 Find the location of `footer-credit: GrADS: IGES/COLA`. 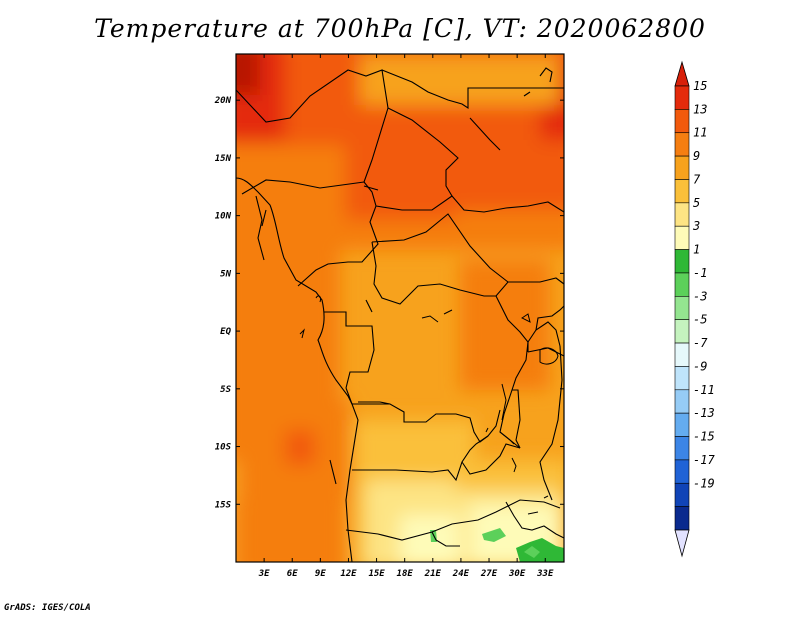

footer-credit: GrADS: IGES/COLA is located at coordinates (47, 608).